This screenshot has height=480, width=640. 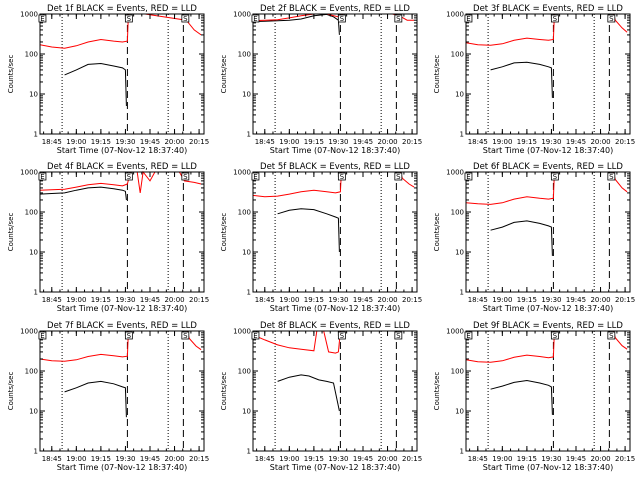 What do you see at coordinates (335, 9) in the screenshot?
I see `panel-title: Det 2f BLACK = Events, RED = LLD` at bounding box center [335, 9].